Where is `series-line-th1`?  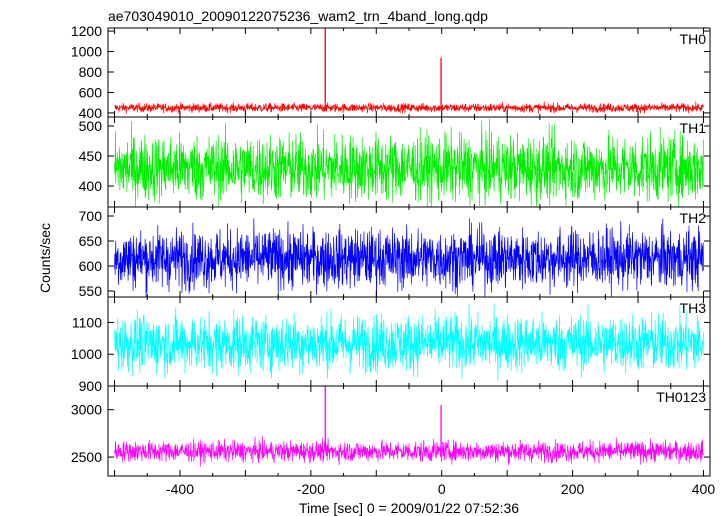 series-line-th1 is located at coordinates (409, 163).